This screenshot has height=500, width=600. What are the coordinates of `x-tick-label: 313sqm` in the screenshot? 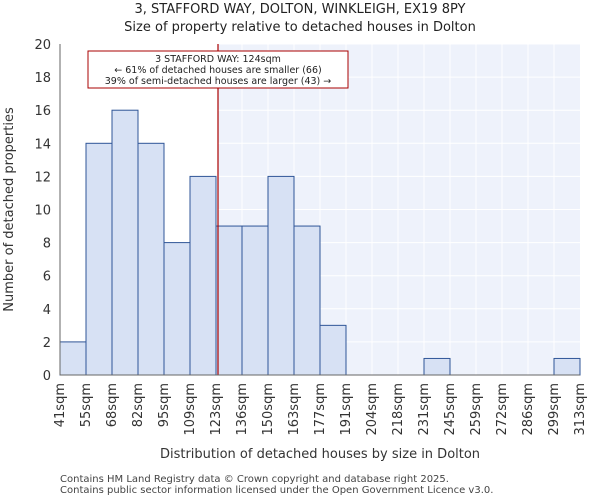 It's located at (580, 409).